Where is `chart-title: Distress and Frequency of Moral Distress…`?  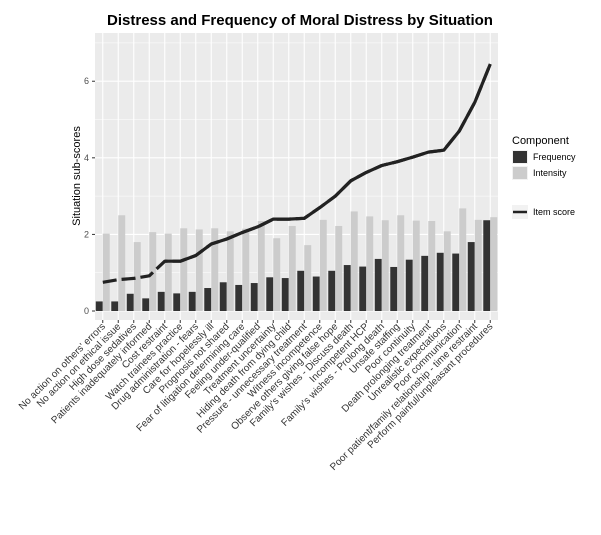 chart-title: Distress and Frequency of Moral Distress… is located at coordinates (300, 20).